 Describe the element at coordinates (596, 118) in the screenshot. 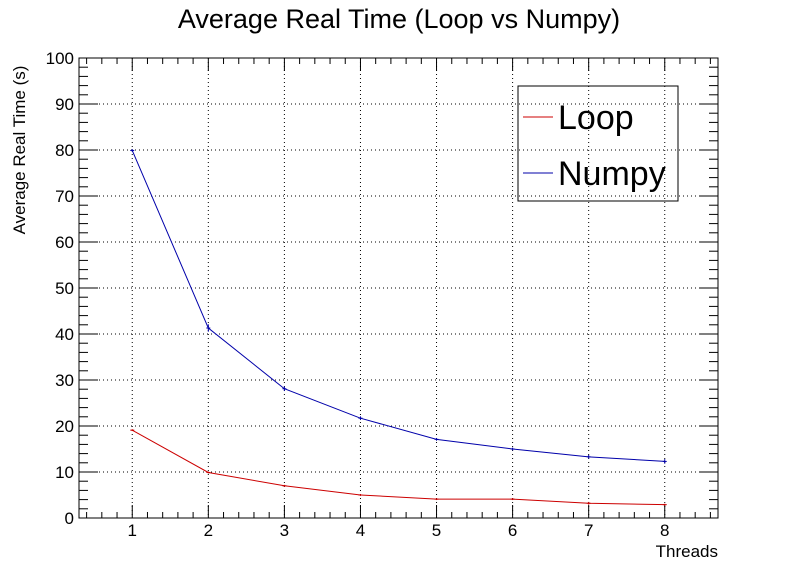

I see `legend-label-loop: Loop` at that location.